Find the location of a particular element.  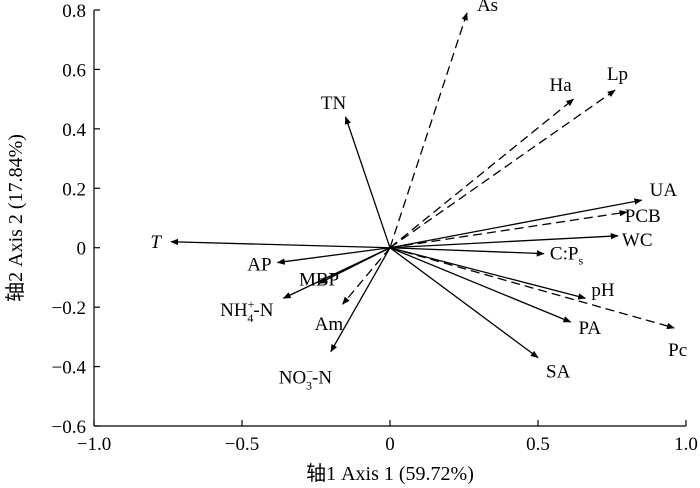

vector-label-tn: TN is located at coordinates (334, 103).